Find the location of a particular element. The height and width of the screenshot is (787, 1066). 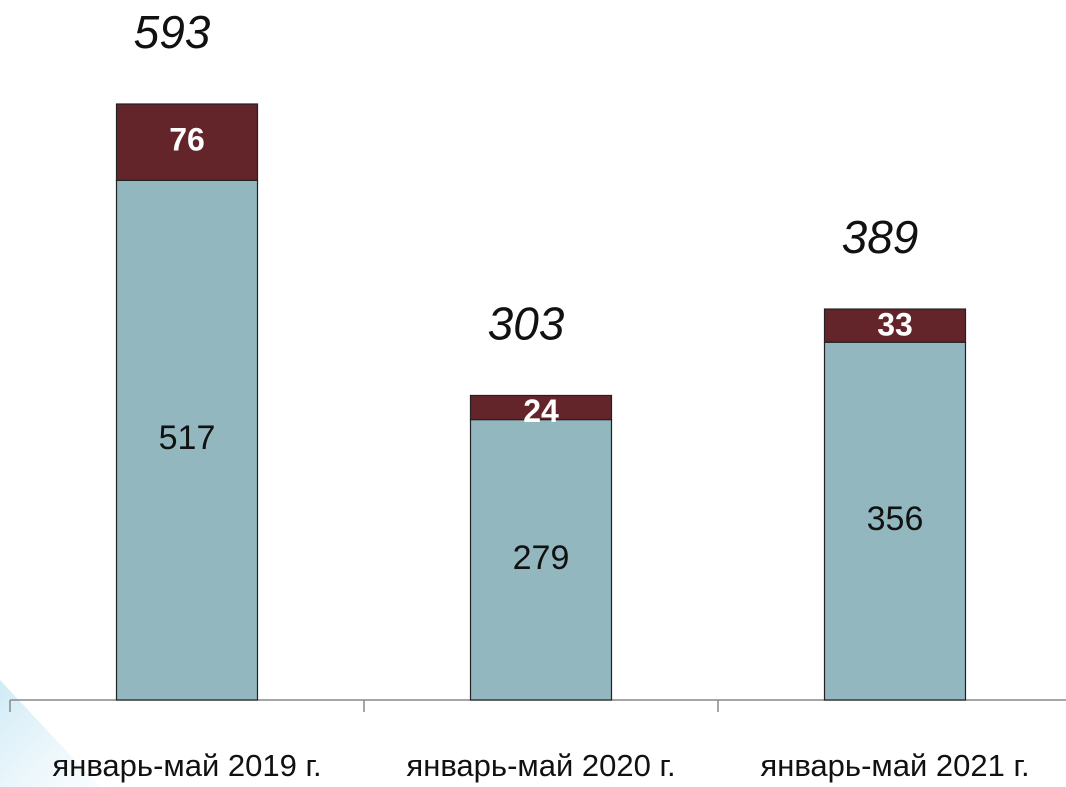

x-tick-label: январь-май 2021 г. is located at coordinates (894, 765).